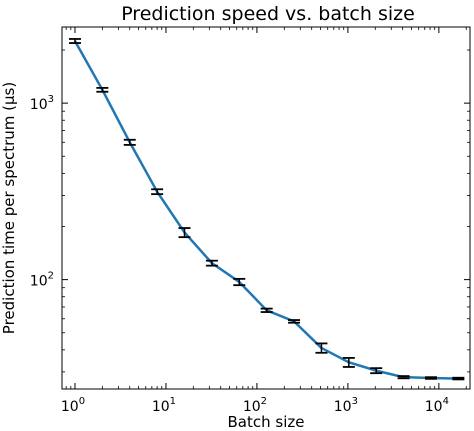 The image size is (474, 431). Describe the element at coordinates (255, 405) in the screenshot. I see `x-tick-label: 10²` at that location.